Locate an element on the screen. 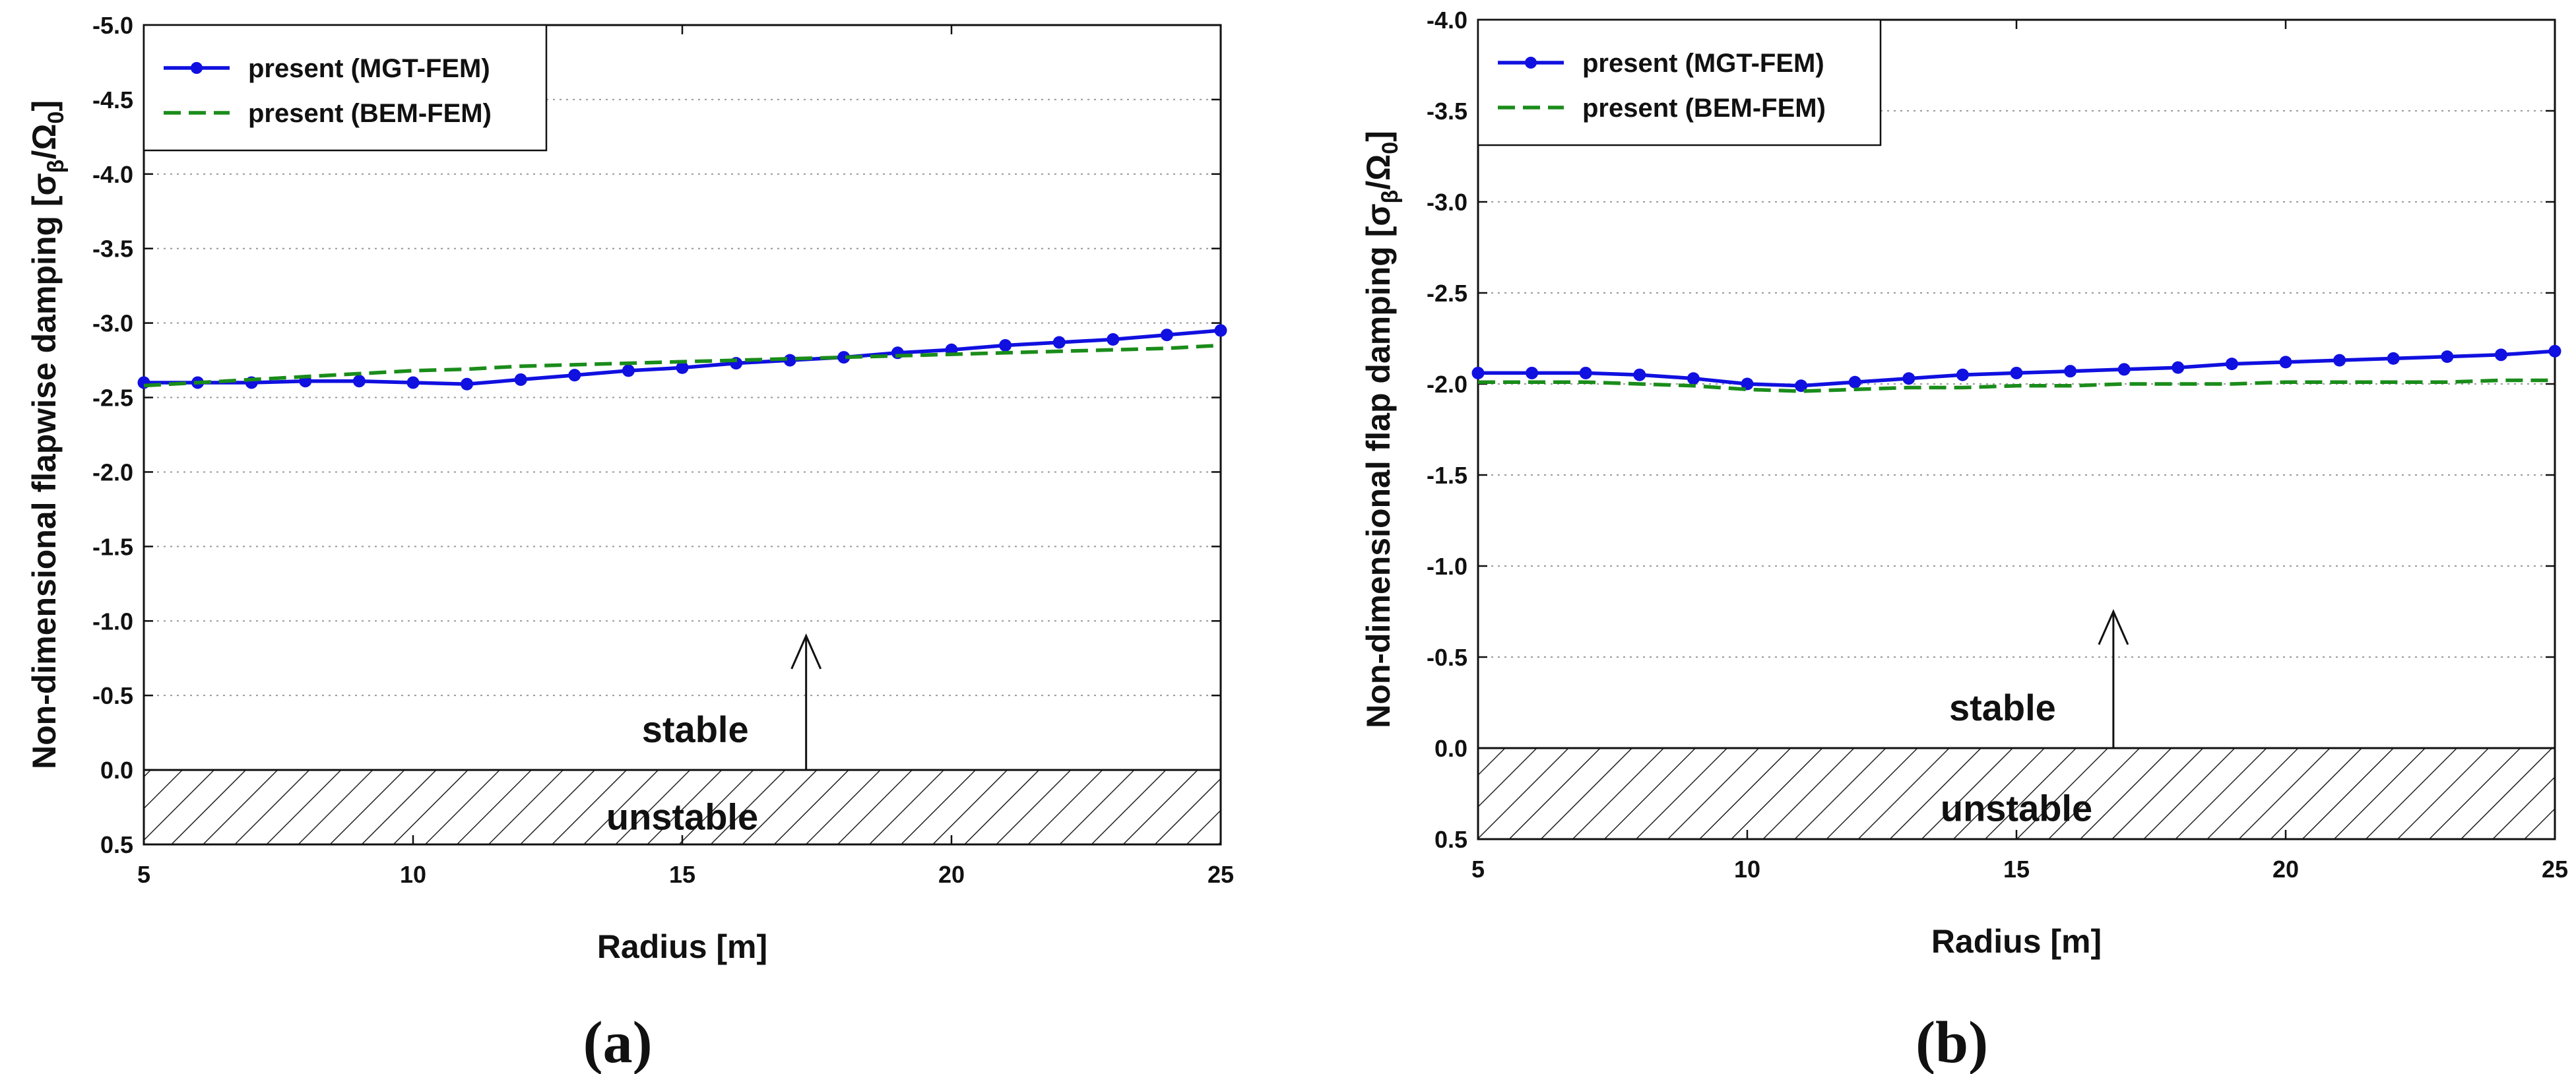 The height and width of the screenshot is (1074, 2576). x-tick-label: 10 is located at coordinates (413, 875).